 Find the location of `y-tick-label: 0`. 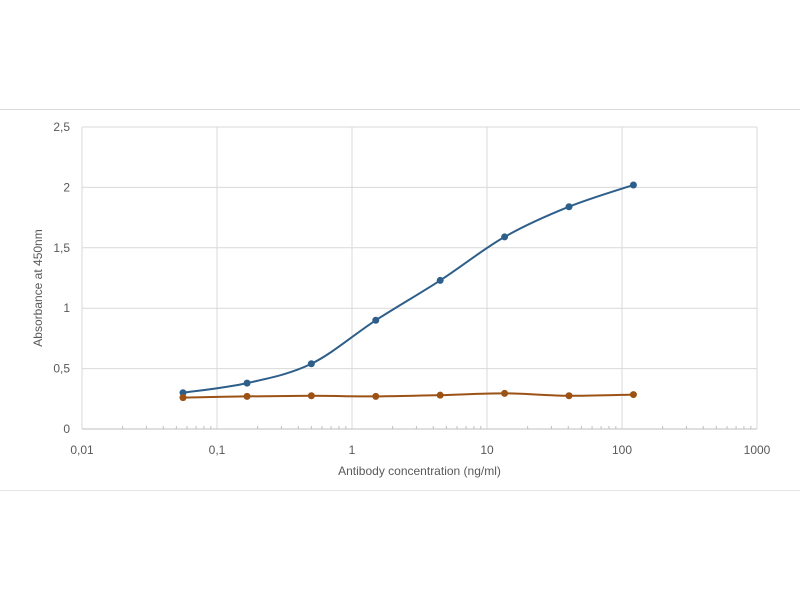

y-tick-label: 0 is located at coordinates (66, 429).